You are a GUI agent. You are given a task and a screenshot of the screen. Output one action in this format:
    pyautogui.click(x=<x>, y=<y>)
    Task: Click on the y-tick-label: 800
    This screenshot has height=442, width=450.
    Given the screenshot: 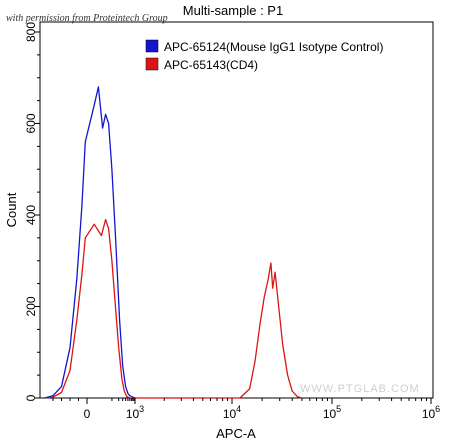 What is the action you would take?
    pyautogui.click(x=31, y=32)
    